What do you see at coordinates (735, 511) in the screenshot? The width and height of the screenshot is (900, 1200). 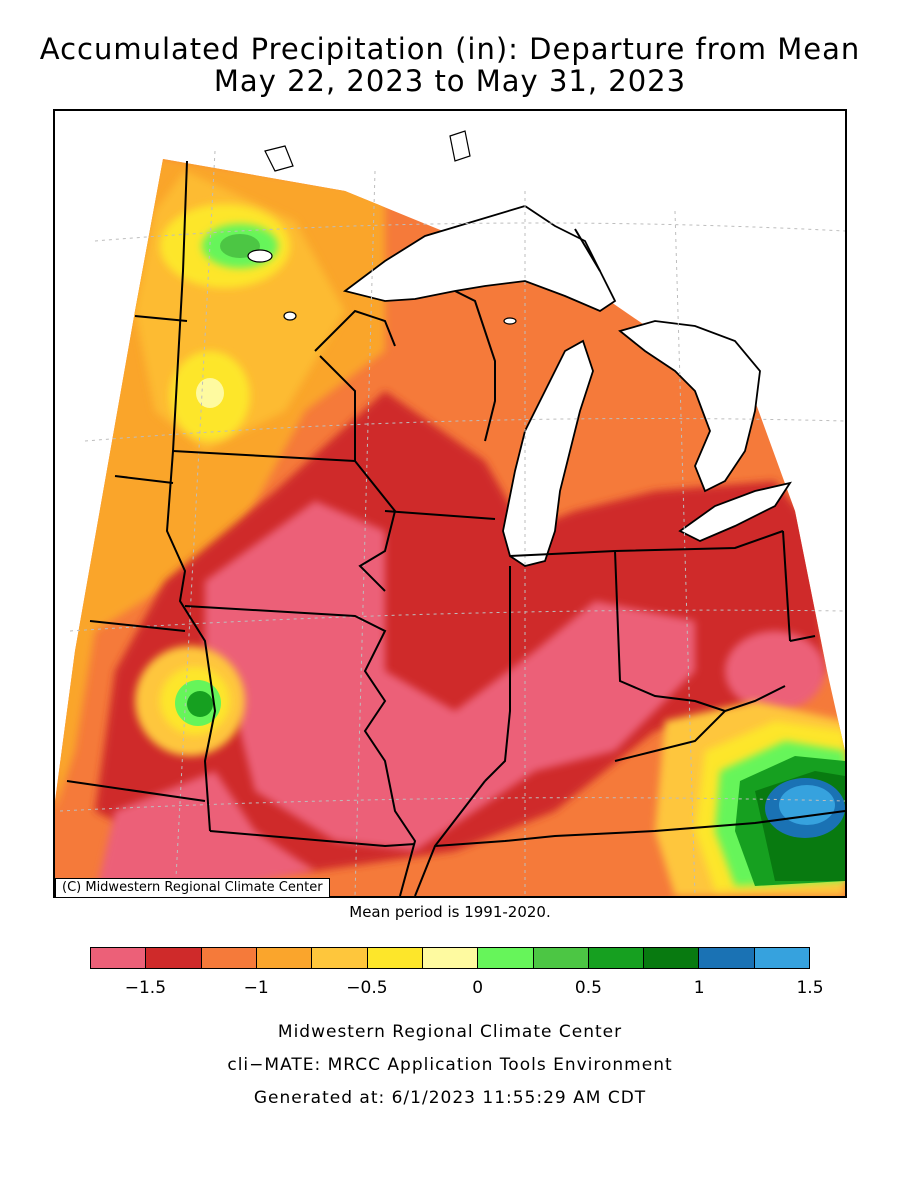 I see `lake-erie` at bounding box center [735, 511].